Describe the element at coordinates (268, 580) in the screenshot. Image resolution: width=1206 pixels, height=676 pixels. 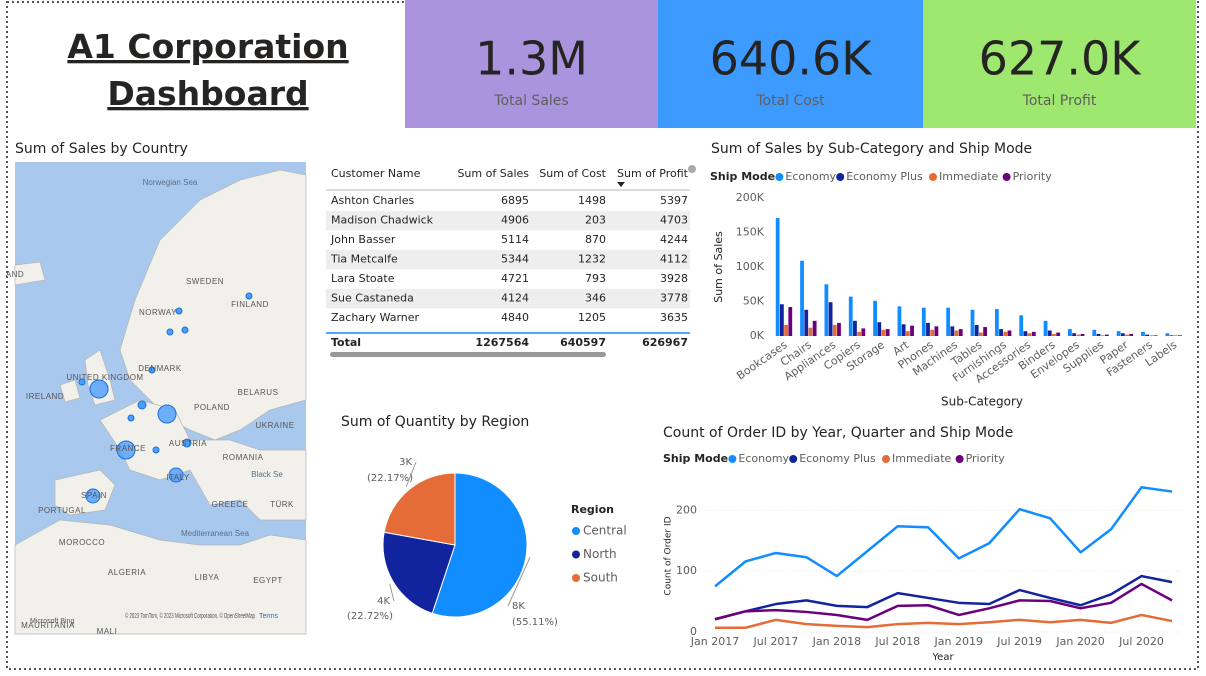
I see `map-label: EGYPT` at that location.